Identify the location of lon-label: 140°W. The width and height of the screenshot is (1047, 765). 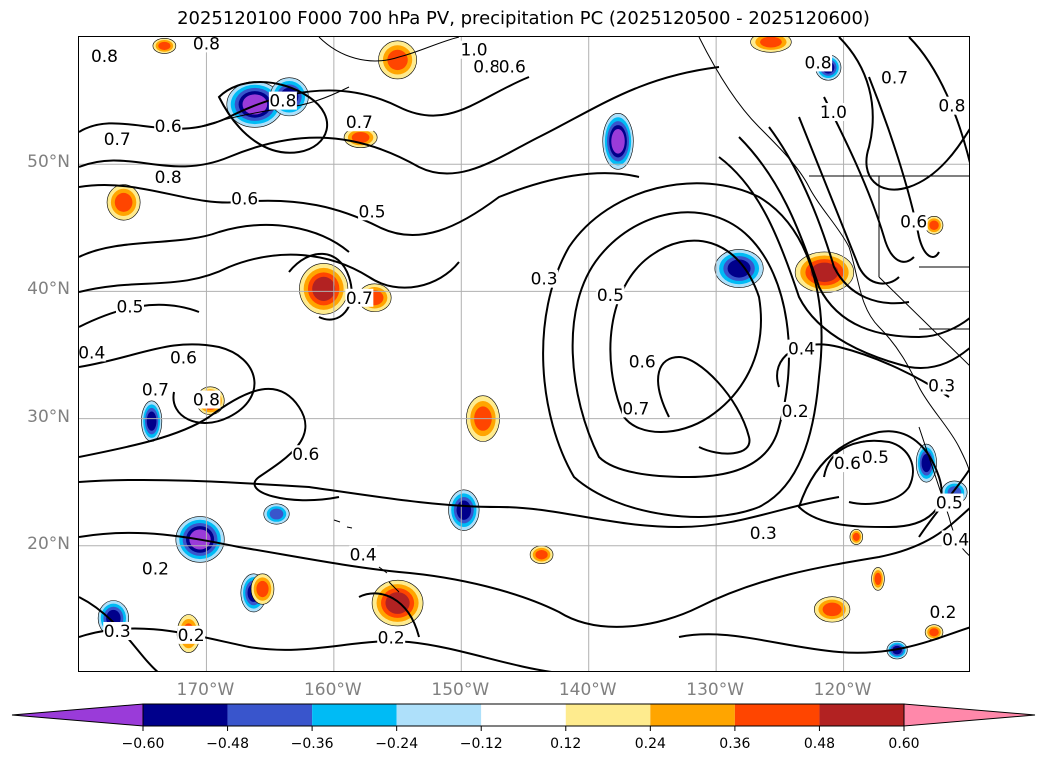
(587, 690).